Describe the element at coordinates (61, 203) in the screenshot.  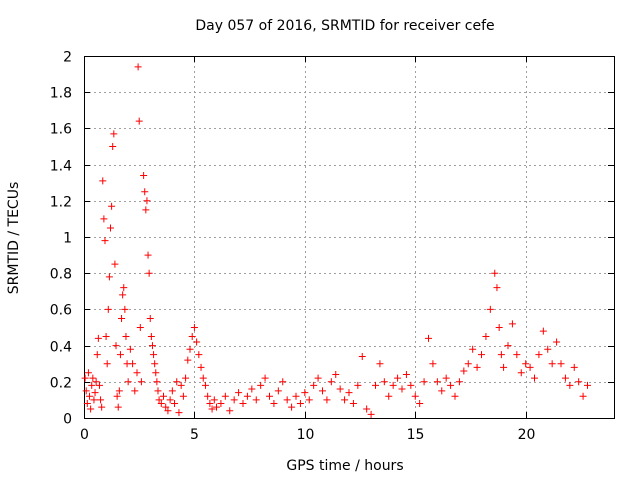
I see `y-tick-label: 1.2` at that location.